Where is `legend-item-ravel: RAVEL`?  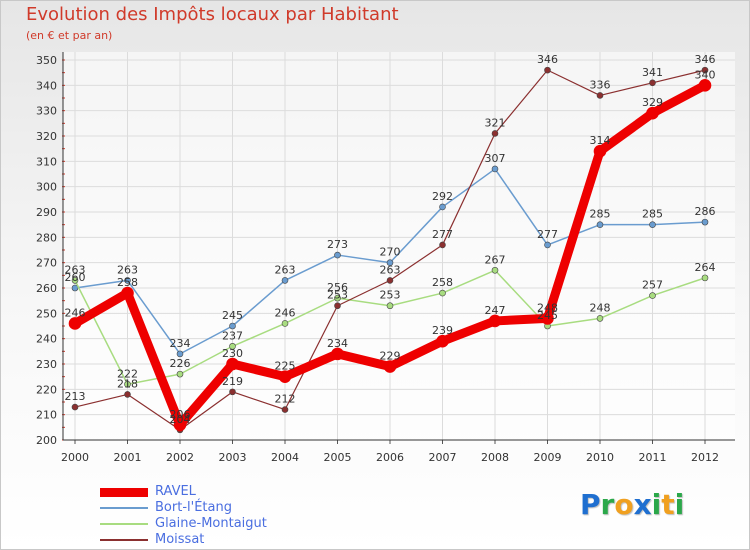 legend-item-ravel: RAVEL is located at coordinates (230, 492).